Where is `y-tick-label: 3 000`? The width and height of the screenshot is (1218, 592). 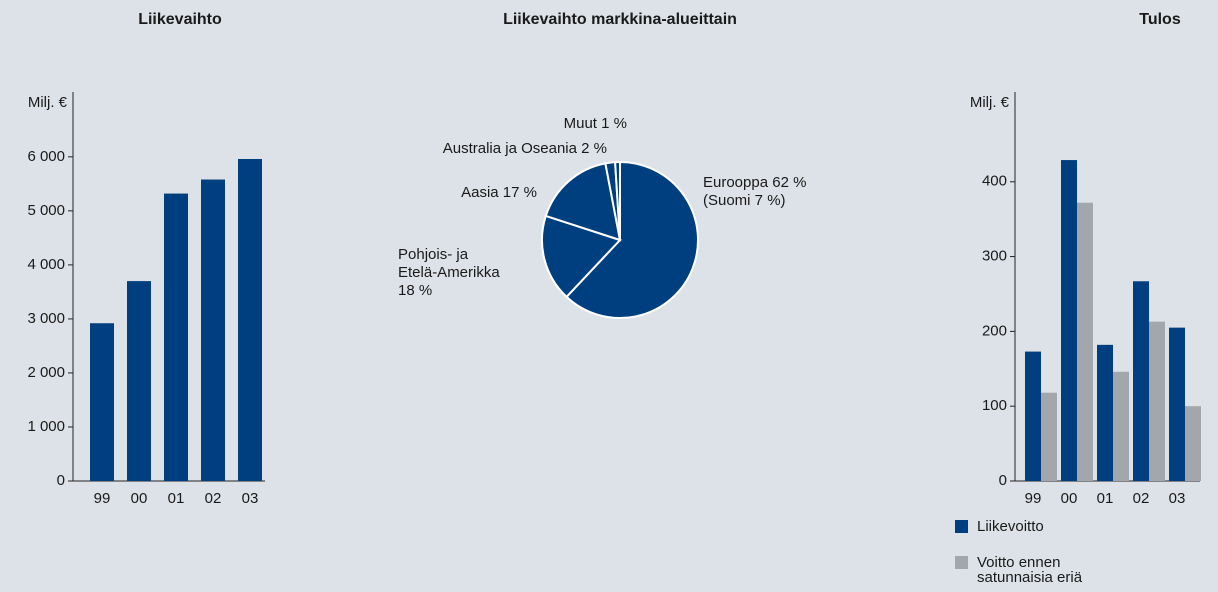
y-tick-label: 3 000 is located at coordinates (46, 318).